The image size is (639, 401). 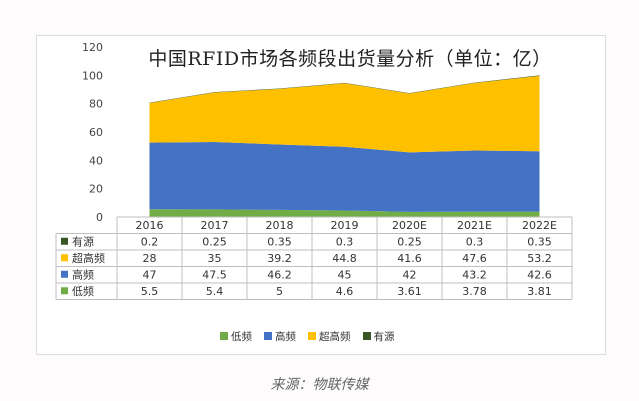 I want to click on legend-item: 低频, so click(x=236, y=336).